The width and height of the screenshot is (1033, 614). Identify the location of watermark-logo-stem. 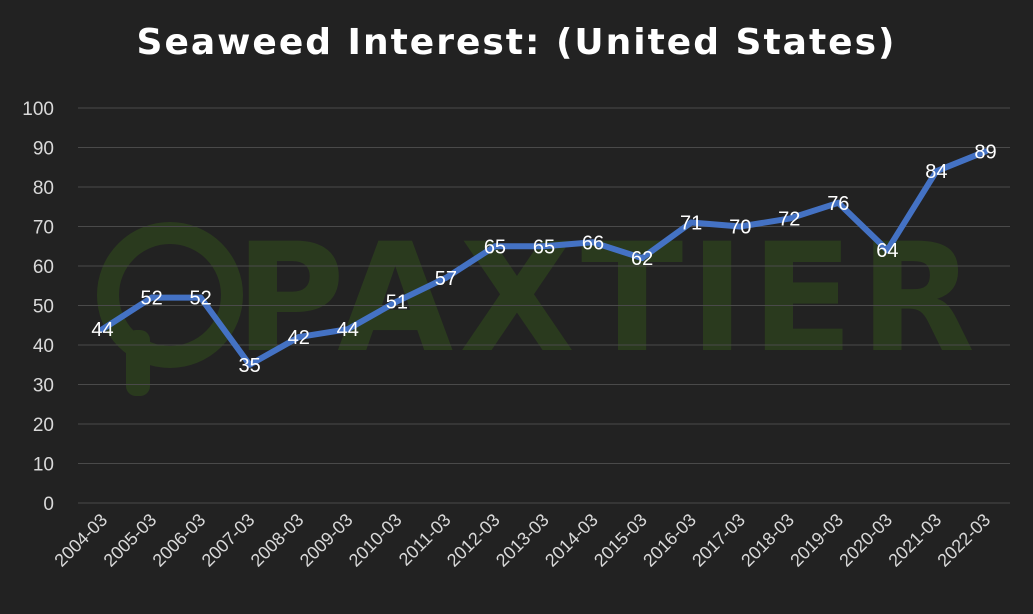
(138, 363).